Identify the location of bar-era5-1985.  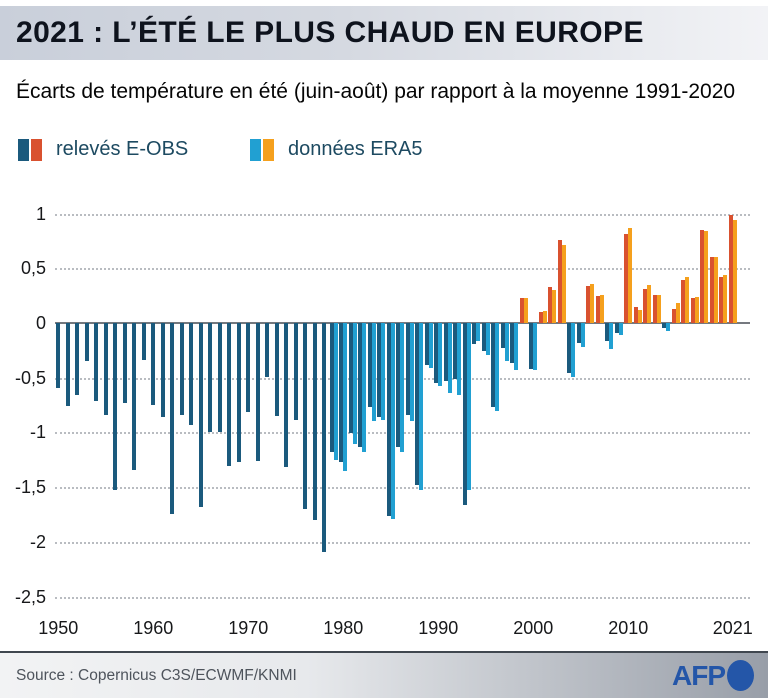
(392, 421).